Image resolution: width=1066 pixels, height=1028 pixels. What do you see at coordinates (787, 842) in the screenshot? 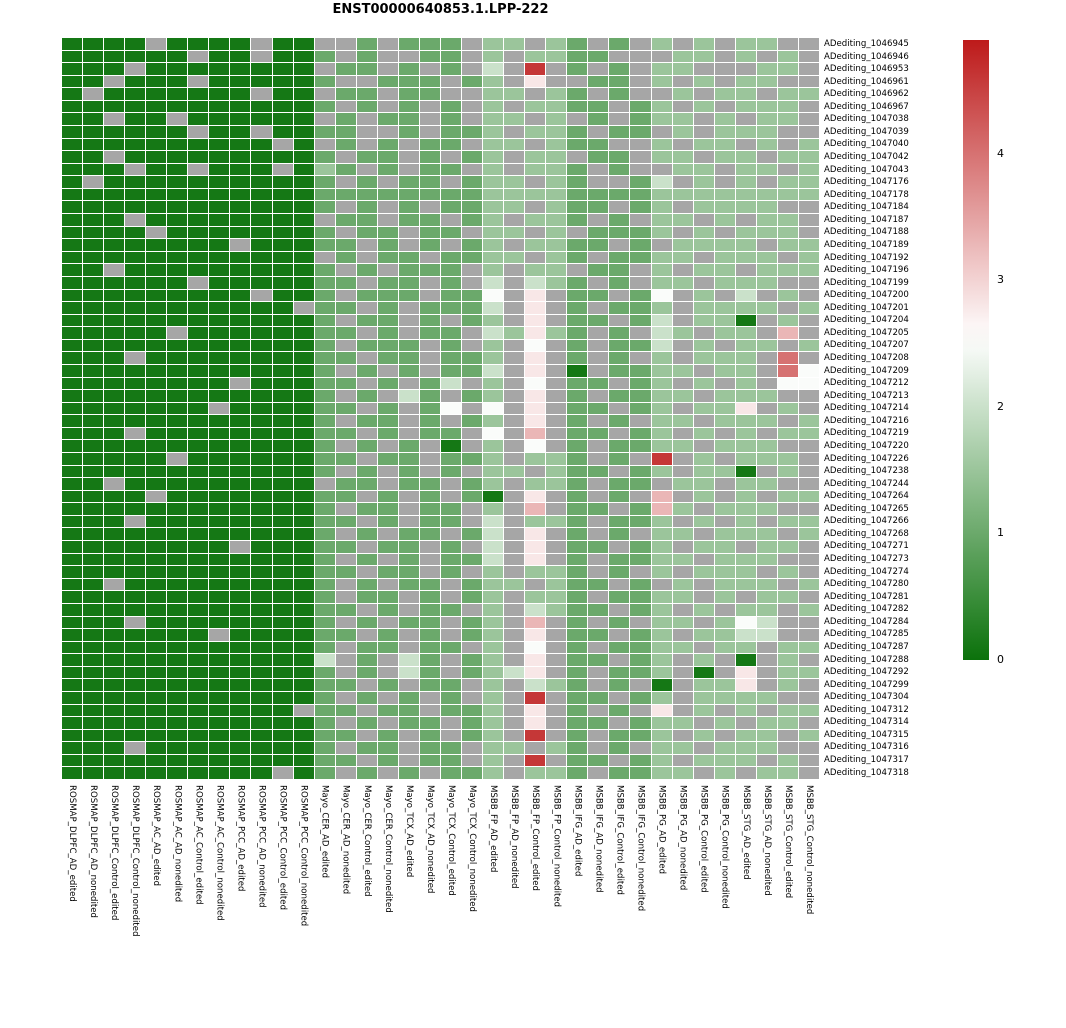
I see `column-label: MSBB_STG_Control_edited` at bounding box center [787, 842].